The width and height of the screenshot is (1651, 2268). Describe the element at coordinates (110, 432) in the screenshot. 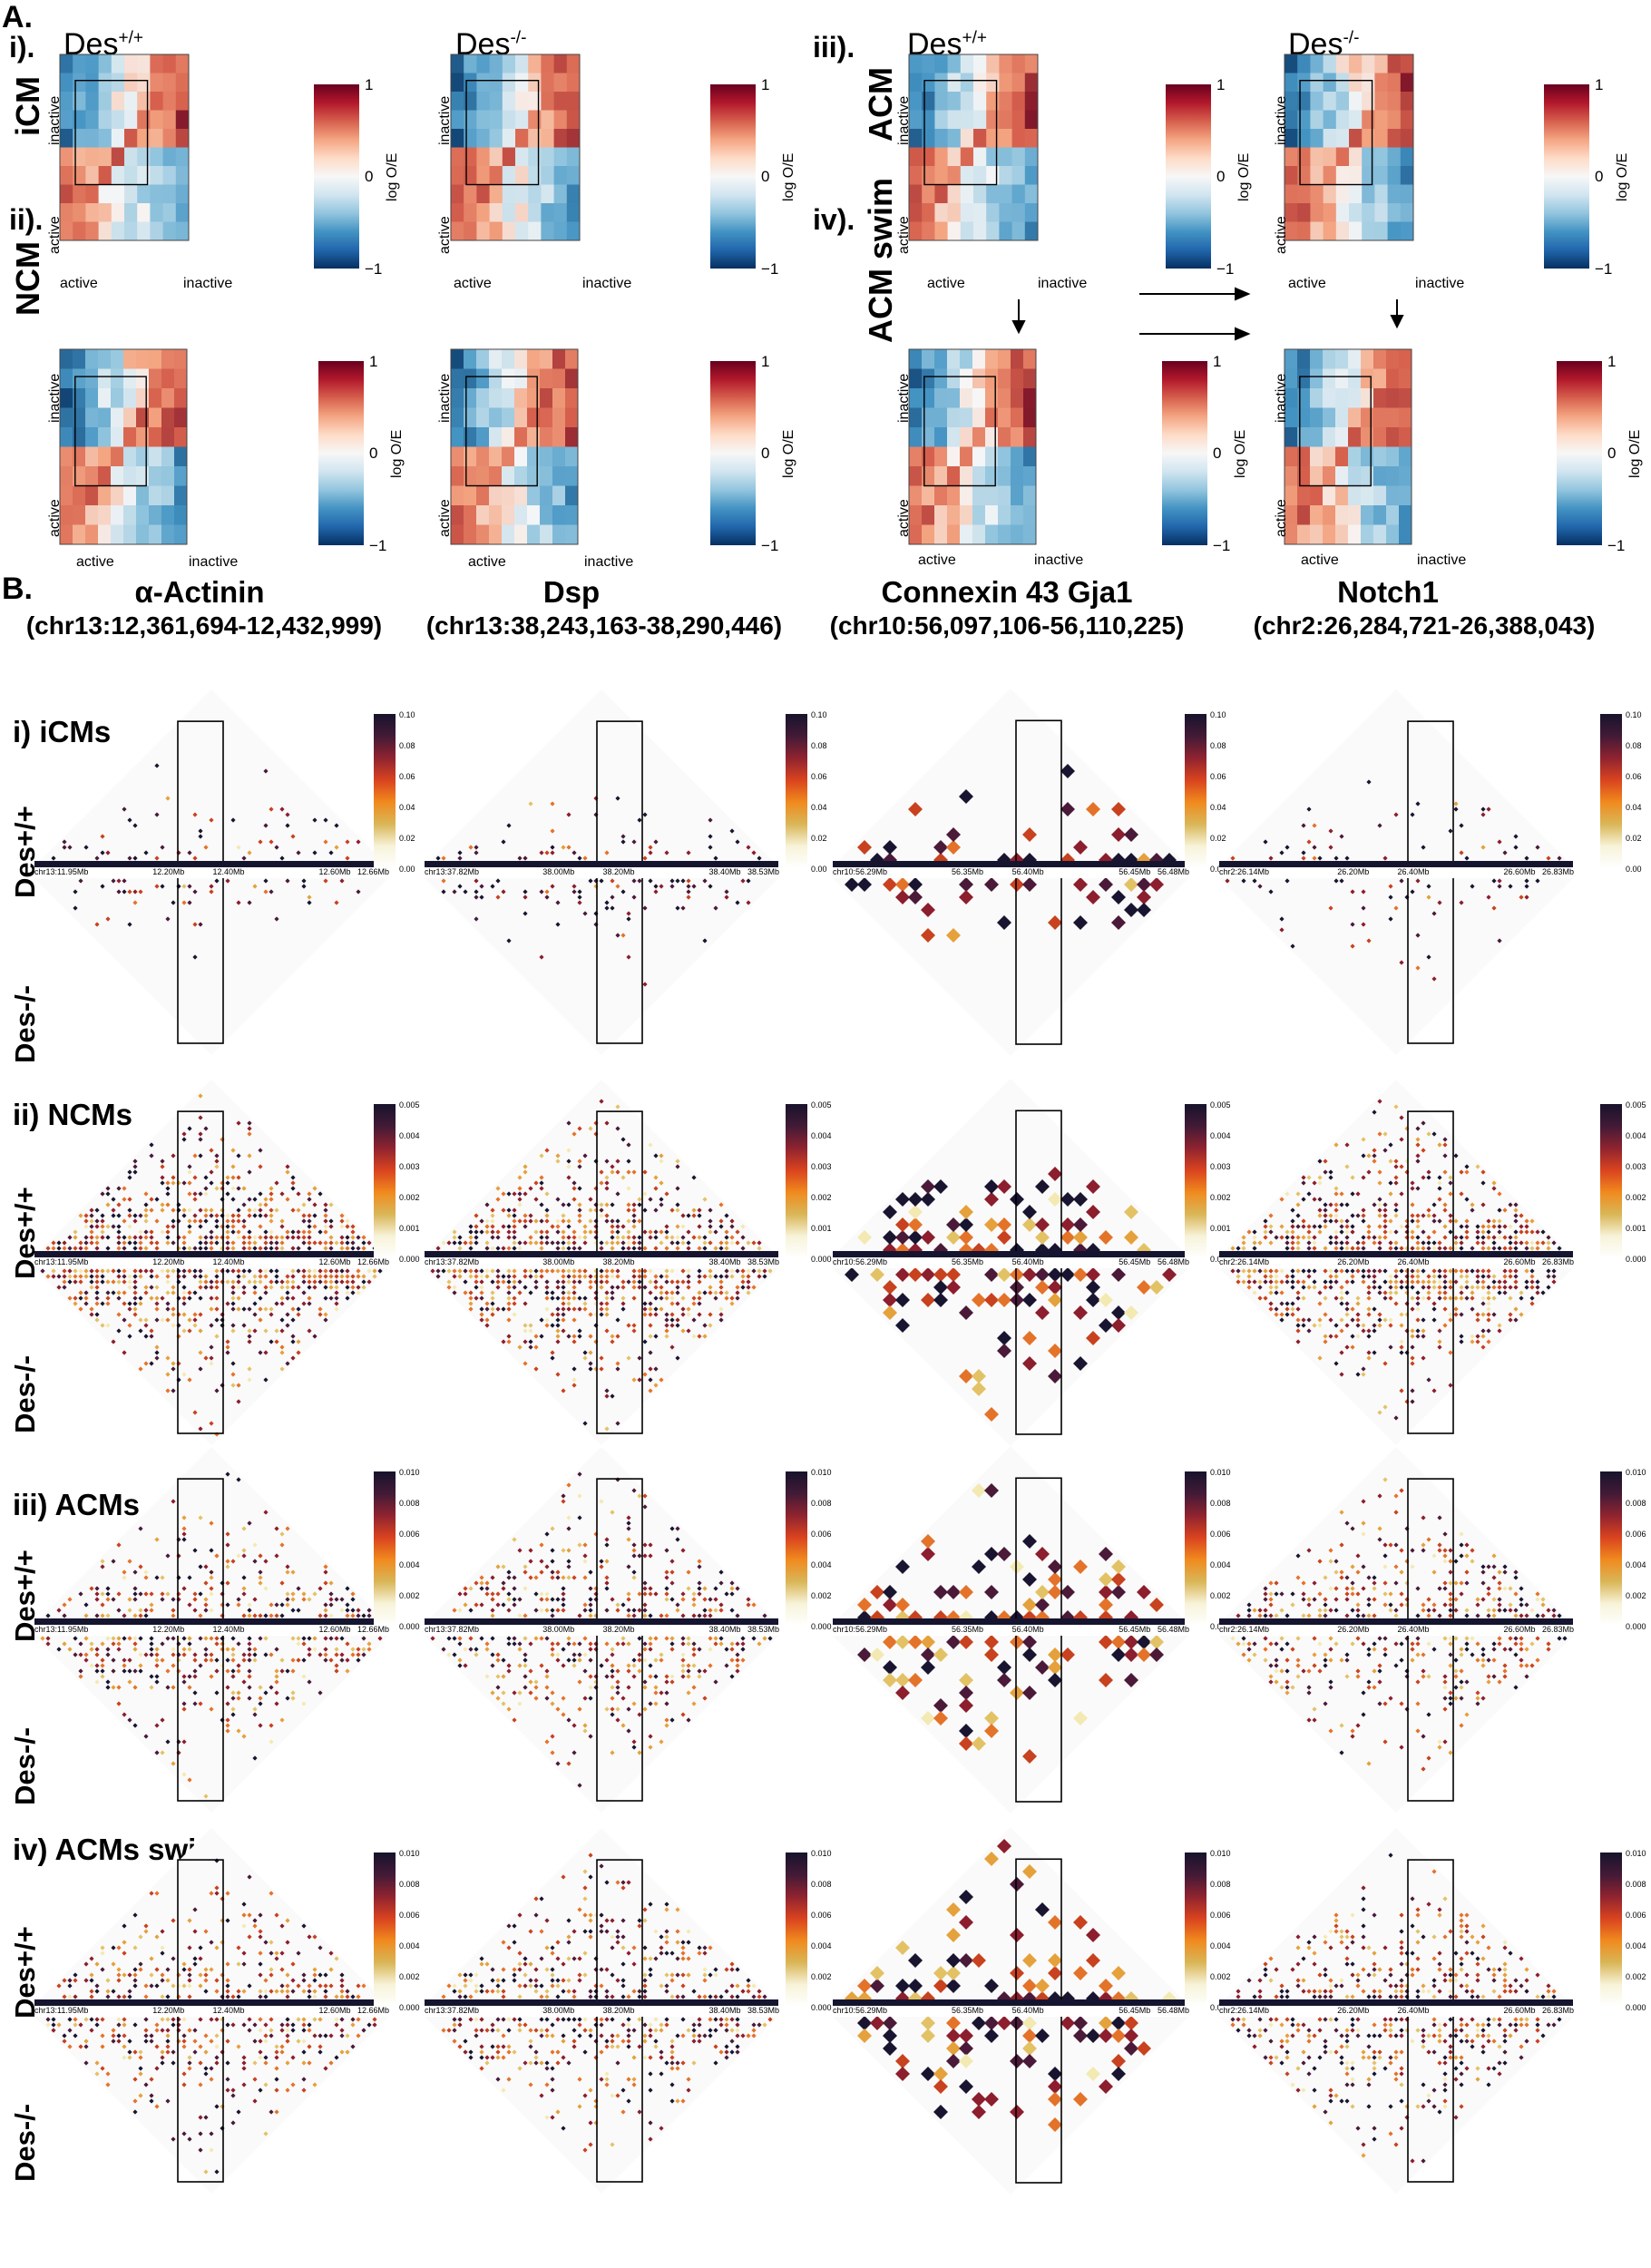

I see `heatmap-box` at that location.